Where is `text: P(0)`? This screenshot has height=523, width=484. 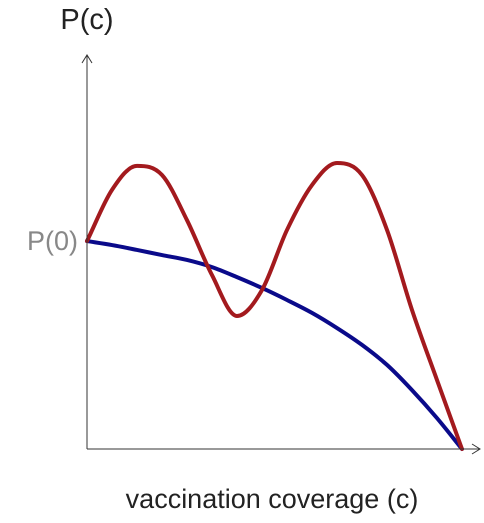
text: P(0) is located at coordinates (52, 241).